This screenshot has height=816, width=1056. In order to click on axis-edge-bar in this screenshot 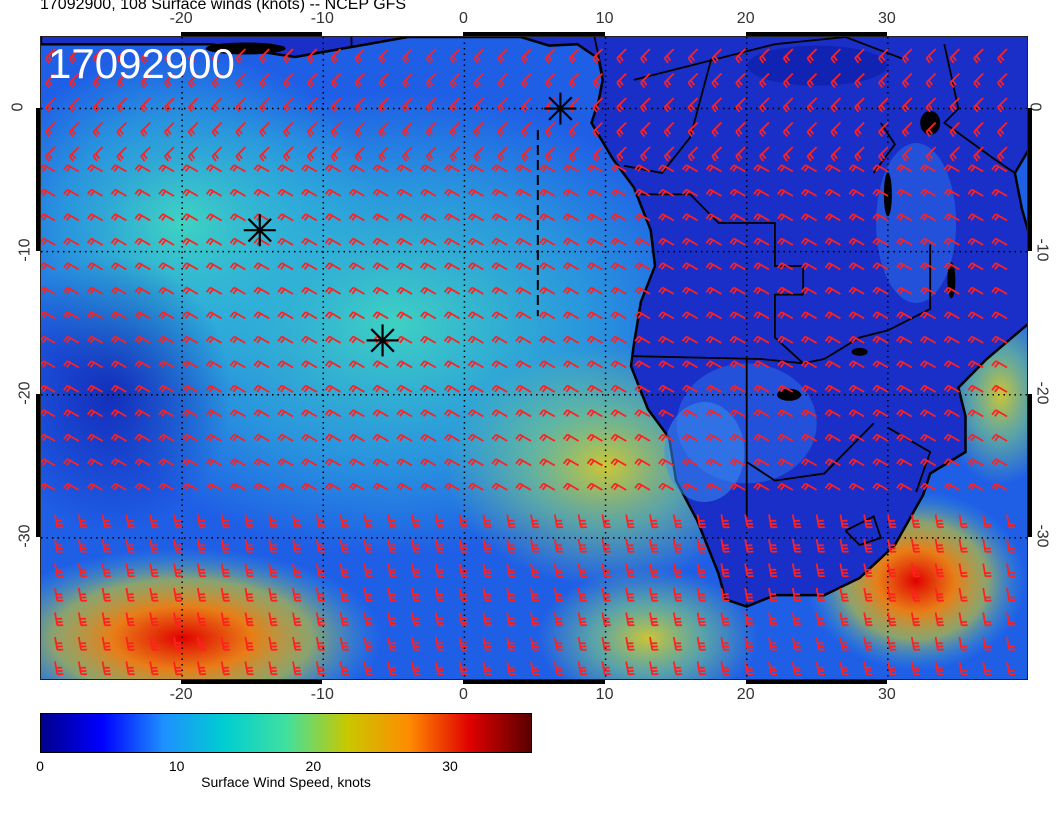, I will do `click(38, 465)`.